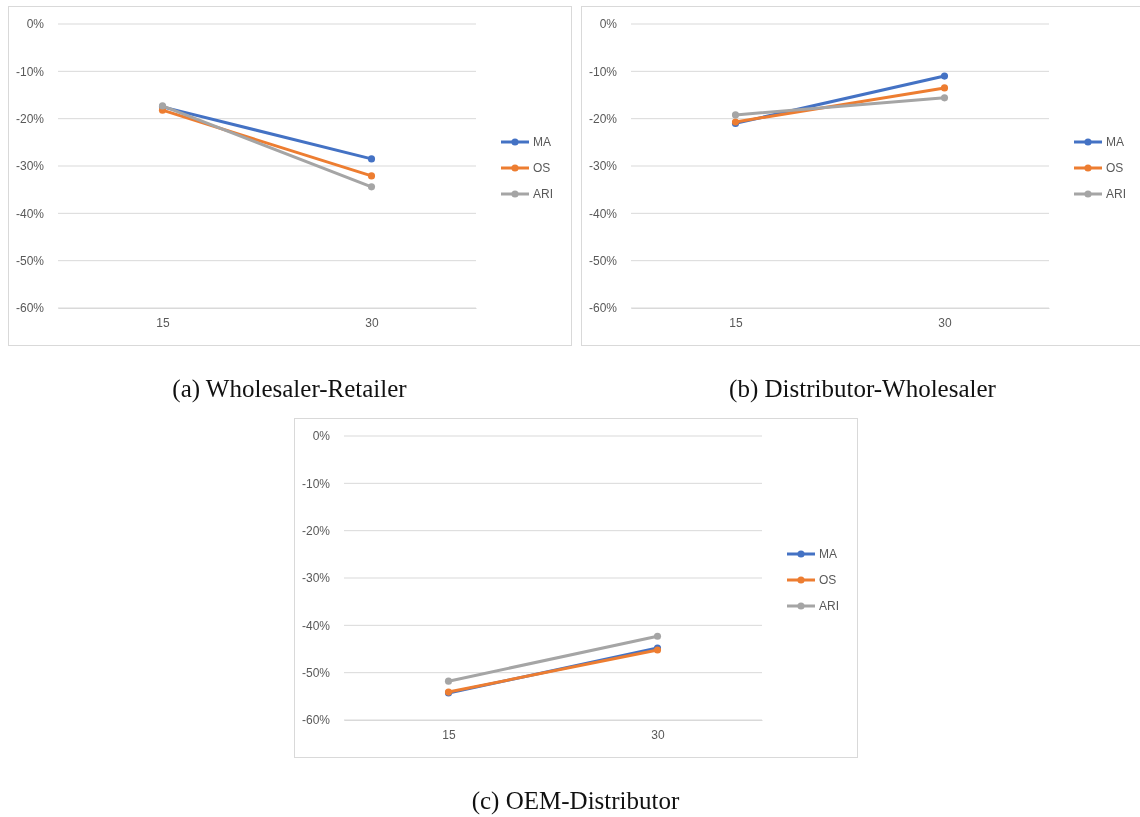 This screenshot has width=1140, height=817. What do you see at coordinates (575, 801) in the screenshot?
I see `text: (c) OEM-Distributor` at bounding box center [575, 801].